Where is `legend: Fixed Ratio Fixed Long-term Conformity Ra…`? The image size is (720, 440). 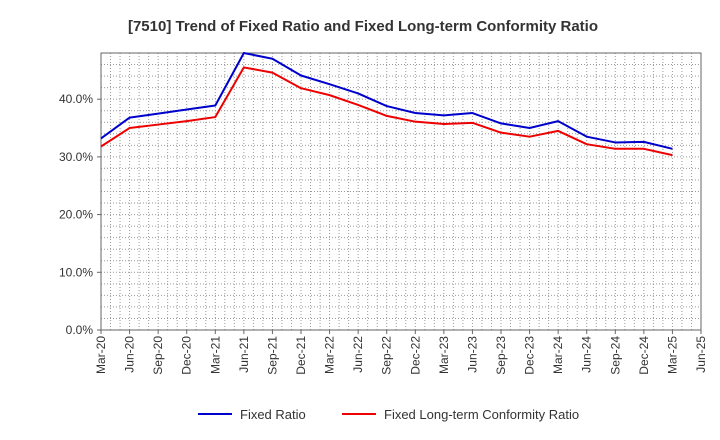
legend: Fixed Ratio Fixed Long-term Conformity Ra… is located at coordinates (388, 414).